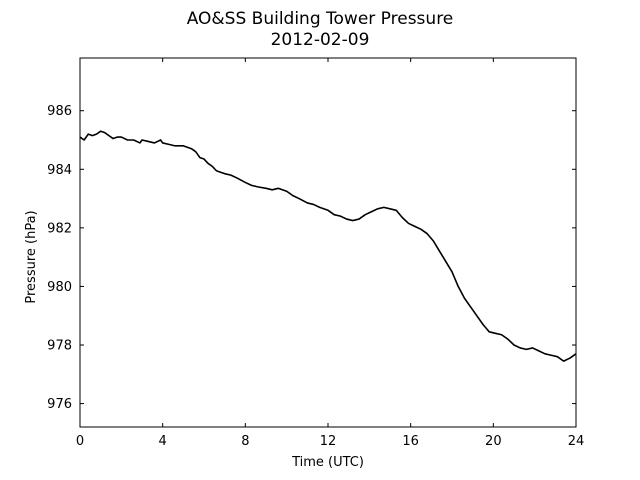 This screenshot has width=640, height=480. I want to click on chart-title: AO&SS Building Tower Pressure, so click(320, 19).